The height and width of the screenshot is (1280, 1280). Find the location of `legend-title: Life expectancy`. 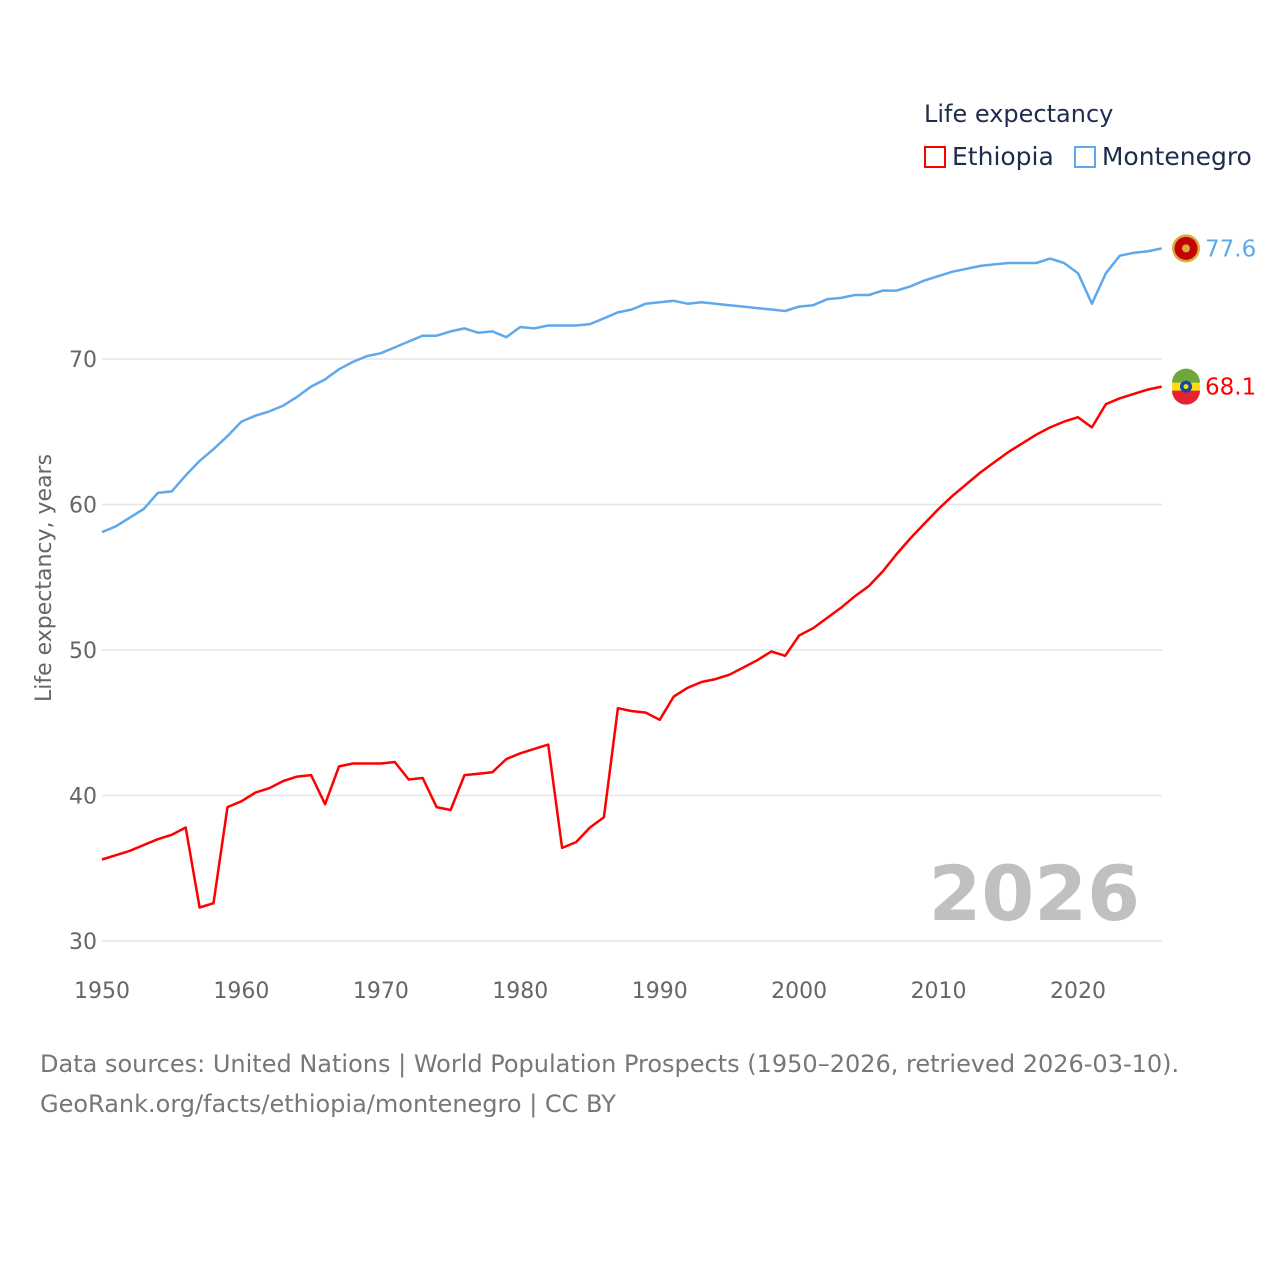

legend-title: Life expectancy is located at coordinates (1019, 114).